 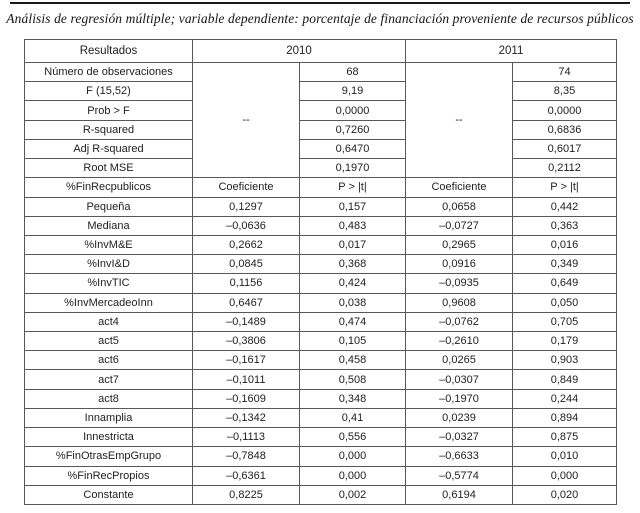 What do you see at coordinates (564, 72) in the screenshot?
I see `stat-value-2011: 74` at bounding box center [564, 72].